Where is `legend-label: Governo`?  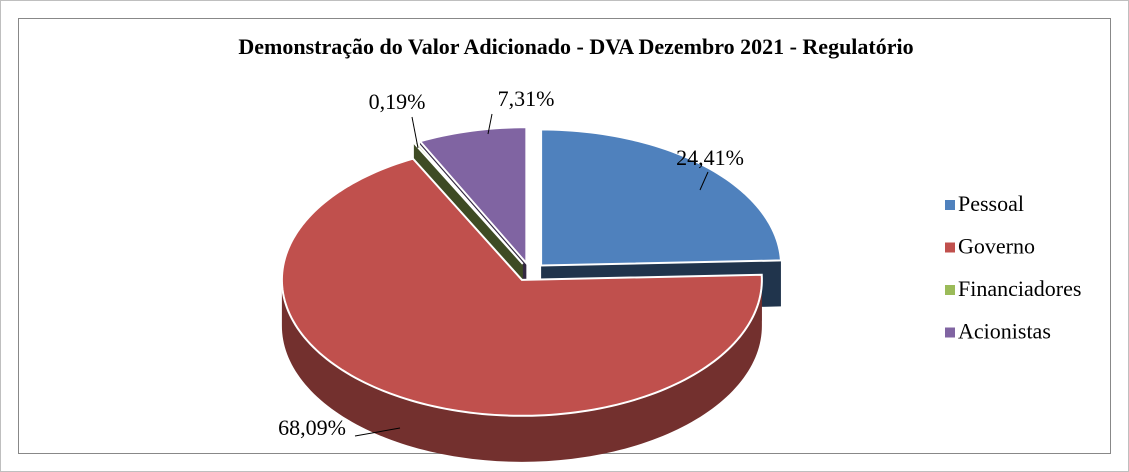
legend-label: Governo is located at coordinates (996, 246).